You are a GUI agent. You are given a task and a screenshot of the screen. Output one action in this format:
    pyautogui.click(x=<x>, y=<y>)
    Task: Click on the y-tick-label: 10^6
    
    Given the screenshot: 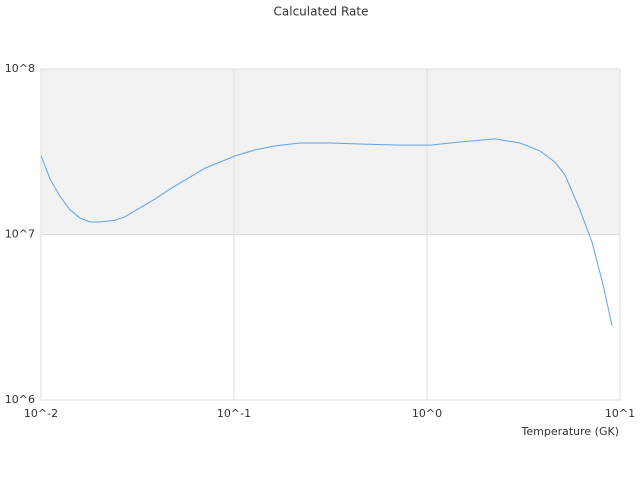 What is the action you would take?
    pyautogui.click(x=20, y=399)
    